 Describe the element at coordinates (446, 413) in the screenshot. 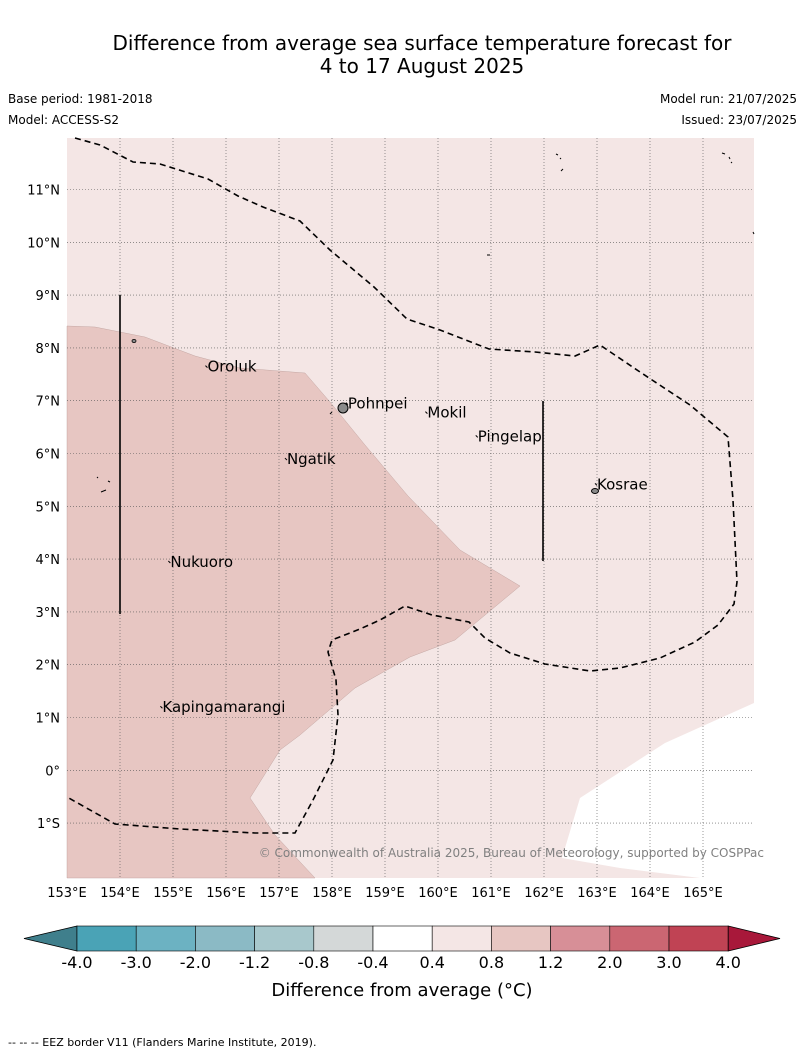

I see `place-label: Mokil` at that location.